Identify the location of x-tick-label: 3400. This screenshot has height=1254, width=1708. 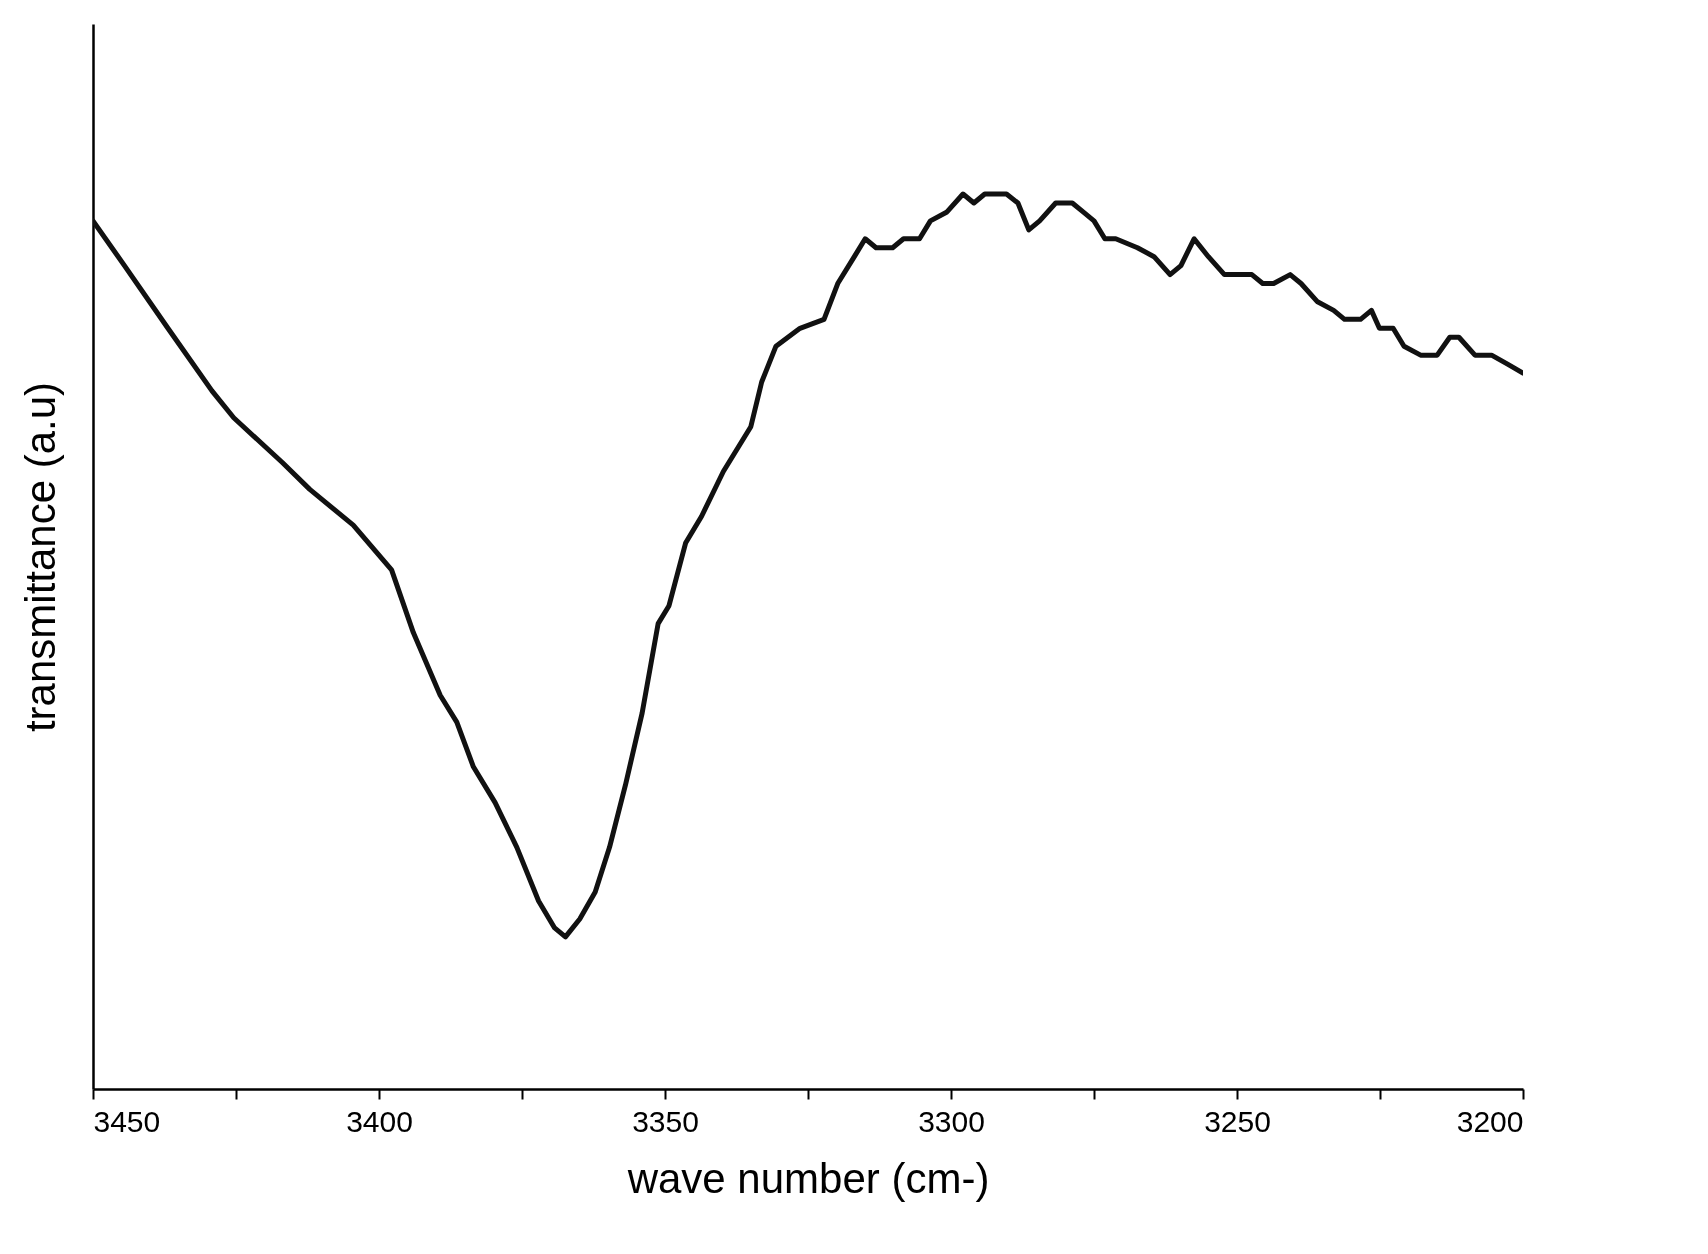
(379, 1121).